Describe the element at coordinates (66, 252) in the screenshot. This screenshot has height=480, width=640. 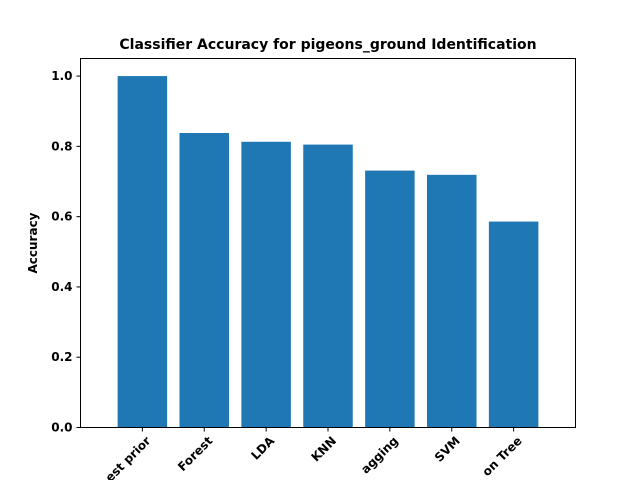
I see `y-axis-ticks: 0.0 0.2 0.4 0.6 0.8 1.0` at that location.